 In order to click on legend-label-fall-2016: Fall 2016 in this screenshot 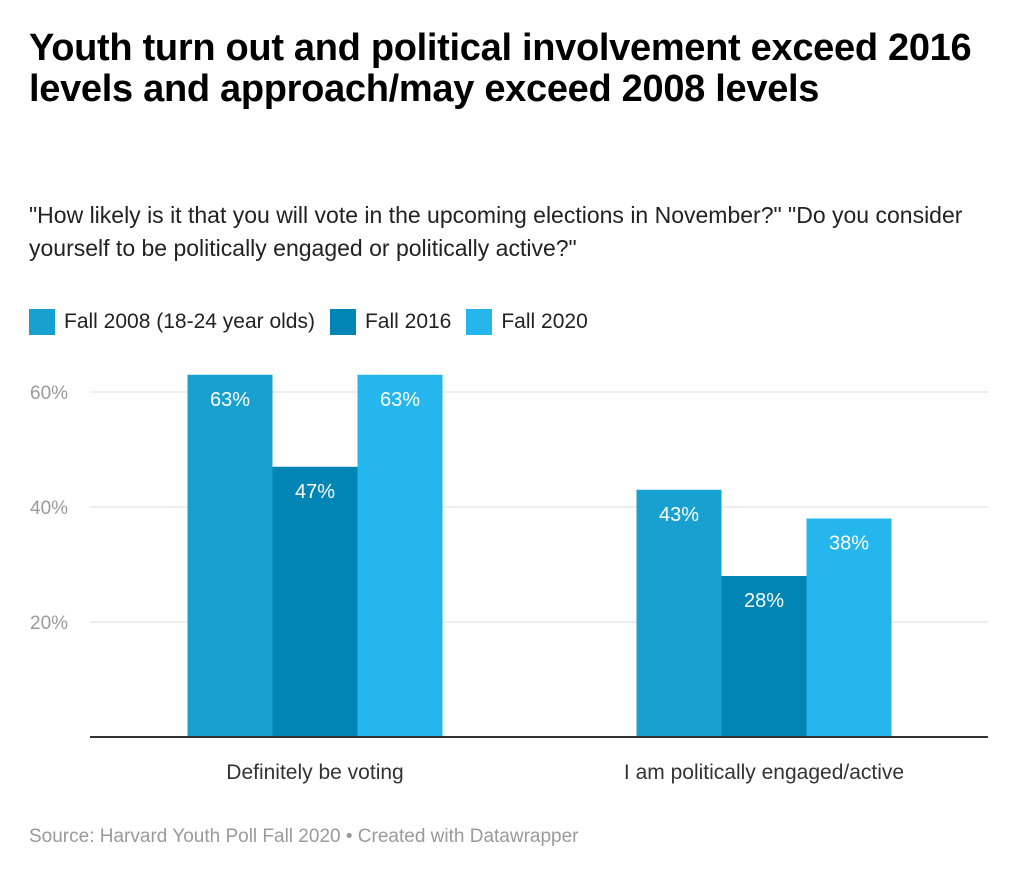, I will do `click(408, 321)`.